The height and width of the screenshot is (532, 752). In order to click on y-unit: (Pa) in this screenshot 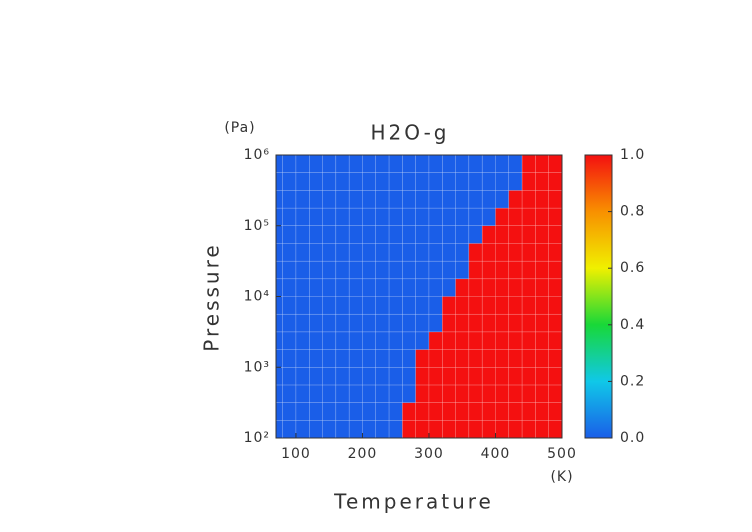, I will do `click(239, 128)`.